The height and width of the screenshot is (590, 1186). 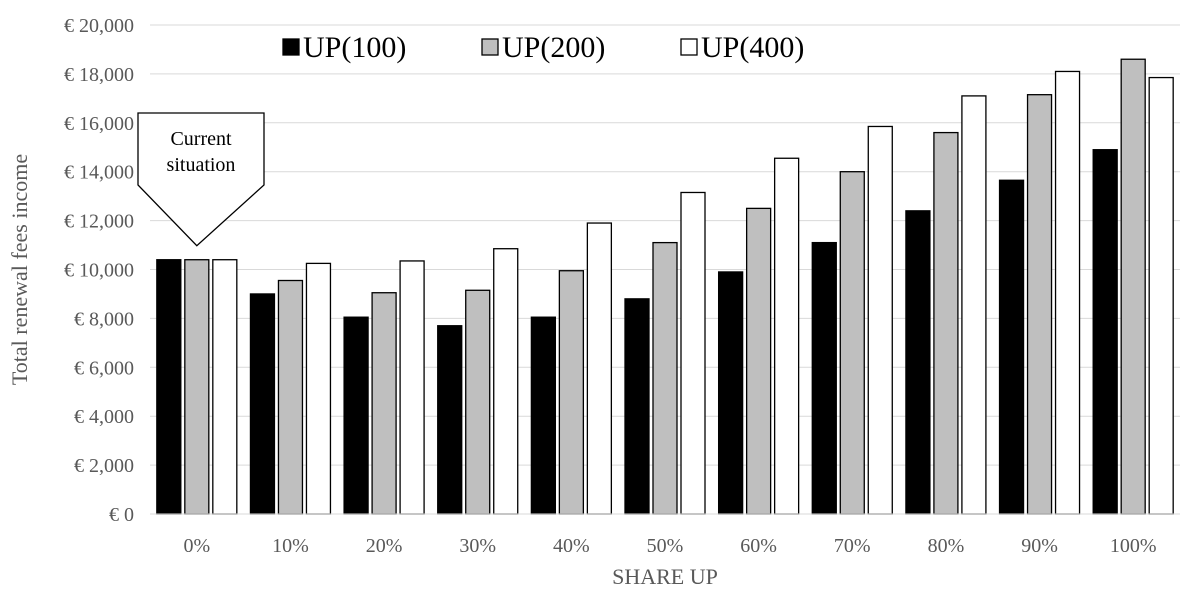 I want to click on bar-UP(100)-100%, so click(x=1105, y=332).